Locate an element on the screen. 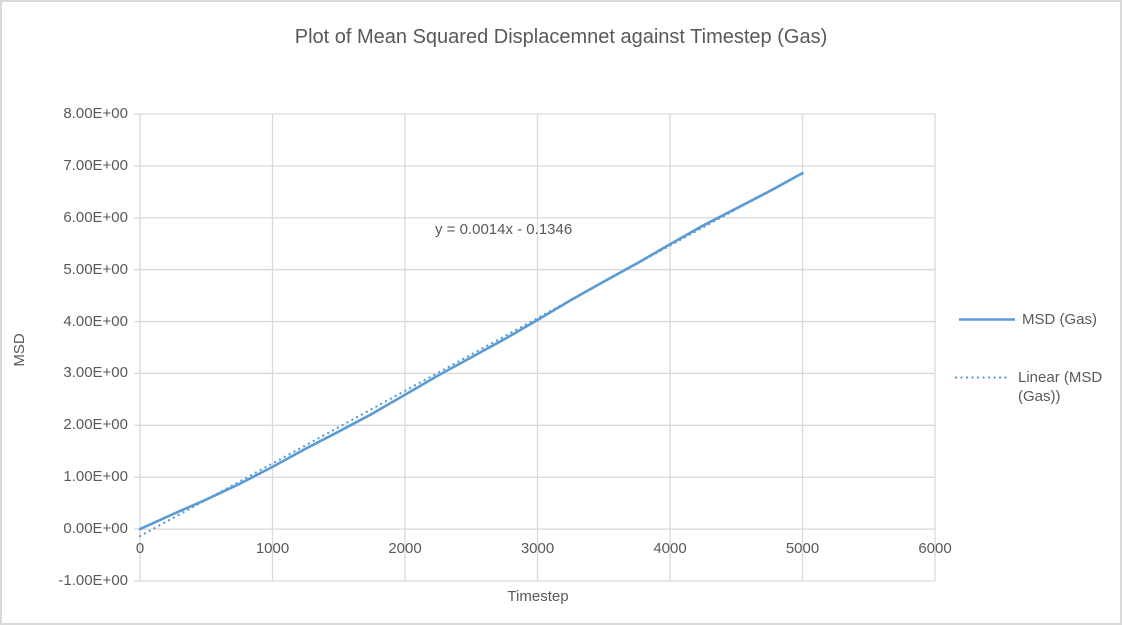 The width and height of the screenshot is (1122, 625). y-axis-tick-label: 6.00E+00 is located at coordinates (95, 217).